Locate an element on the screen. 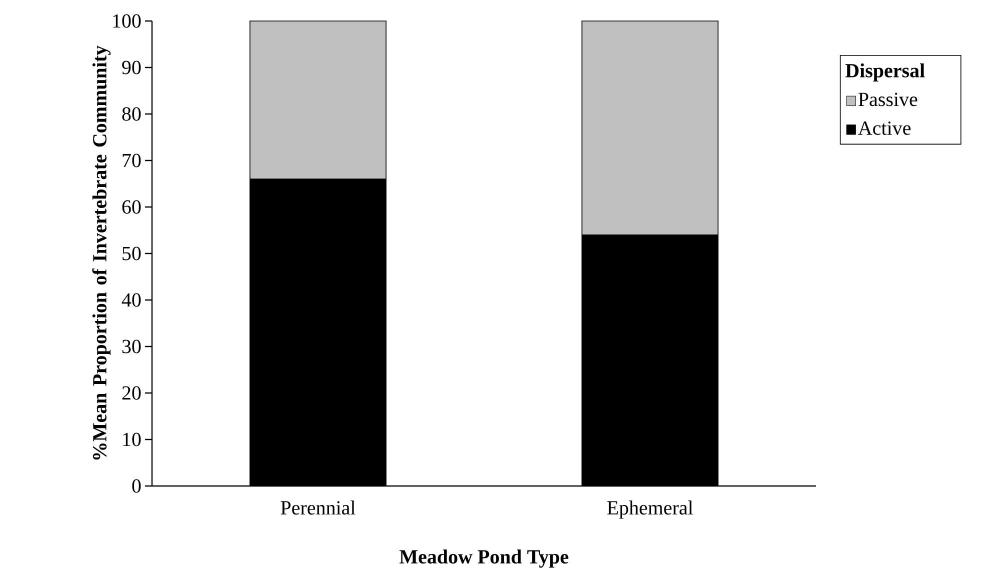  y-tick-label: 0 is located at coordinates (136, 486).